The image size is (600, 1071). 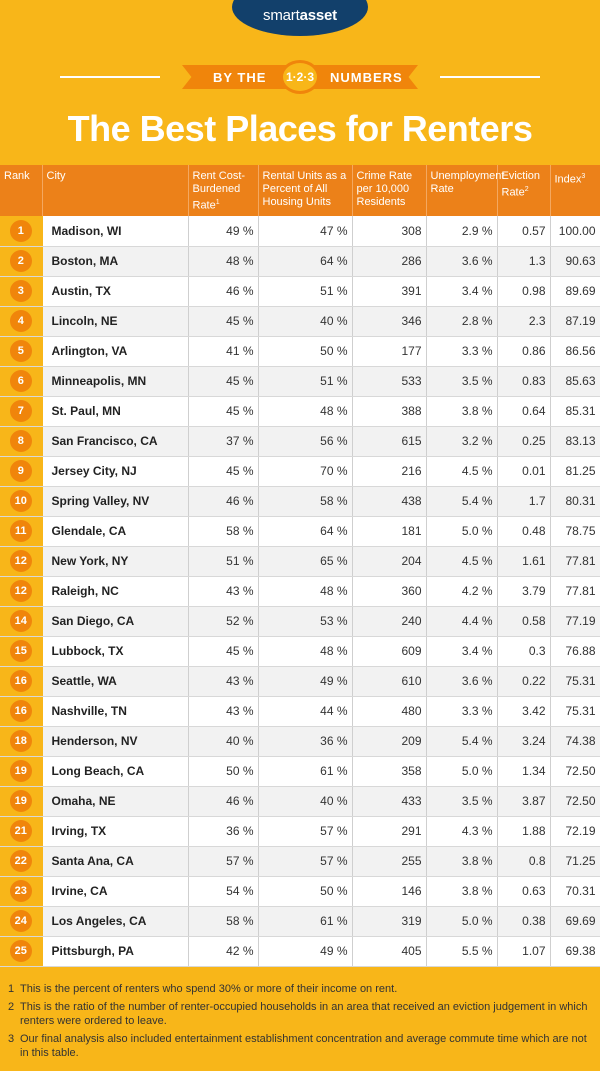 I want to click on cell-rental-units: 58 %, so click(x=305, y=501).